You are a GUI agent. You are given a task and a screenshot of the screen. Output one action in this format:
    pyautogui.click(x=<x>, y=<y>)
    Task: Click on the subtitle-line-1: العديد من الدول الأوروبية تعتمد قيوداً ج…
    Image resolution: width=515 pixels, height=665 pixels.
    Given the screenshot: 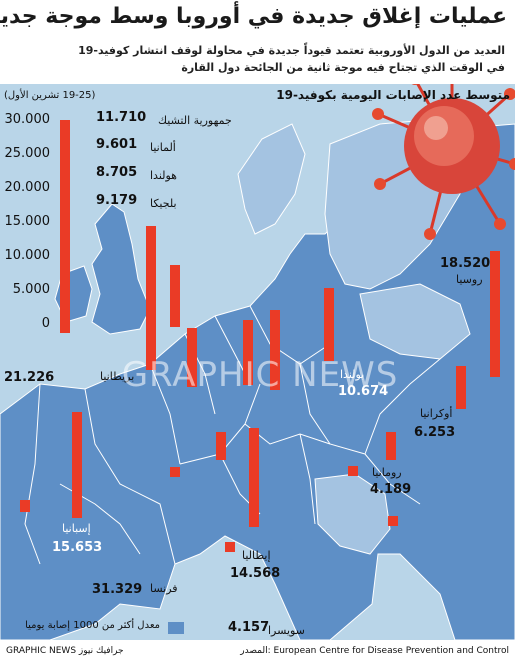 What is the action you would take?
    pyautogui.click(x=291, y=50)
    